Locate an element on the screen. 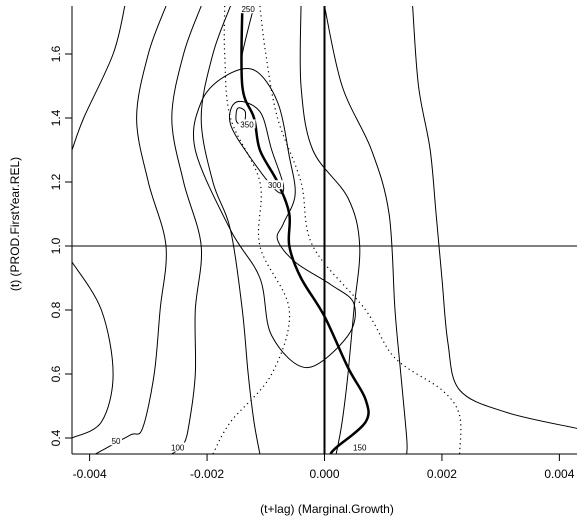 This screenshot has height=530, width=577. x-tick-label-2: 0.000 is located at coordinates (324, 474).